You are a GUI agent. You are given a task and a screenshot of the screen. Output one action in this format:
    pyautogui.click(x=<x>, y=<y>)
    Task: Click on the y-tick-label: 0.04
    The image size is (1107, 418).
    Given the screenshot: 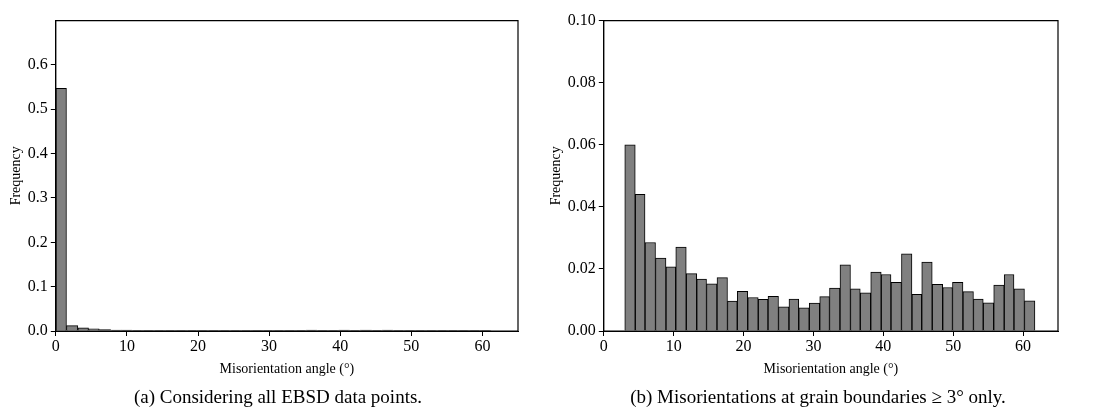 What is the action you would take?
    pyautogui.click(x=581, y=206)
    